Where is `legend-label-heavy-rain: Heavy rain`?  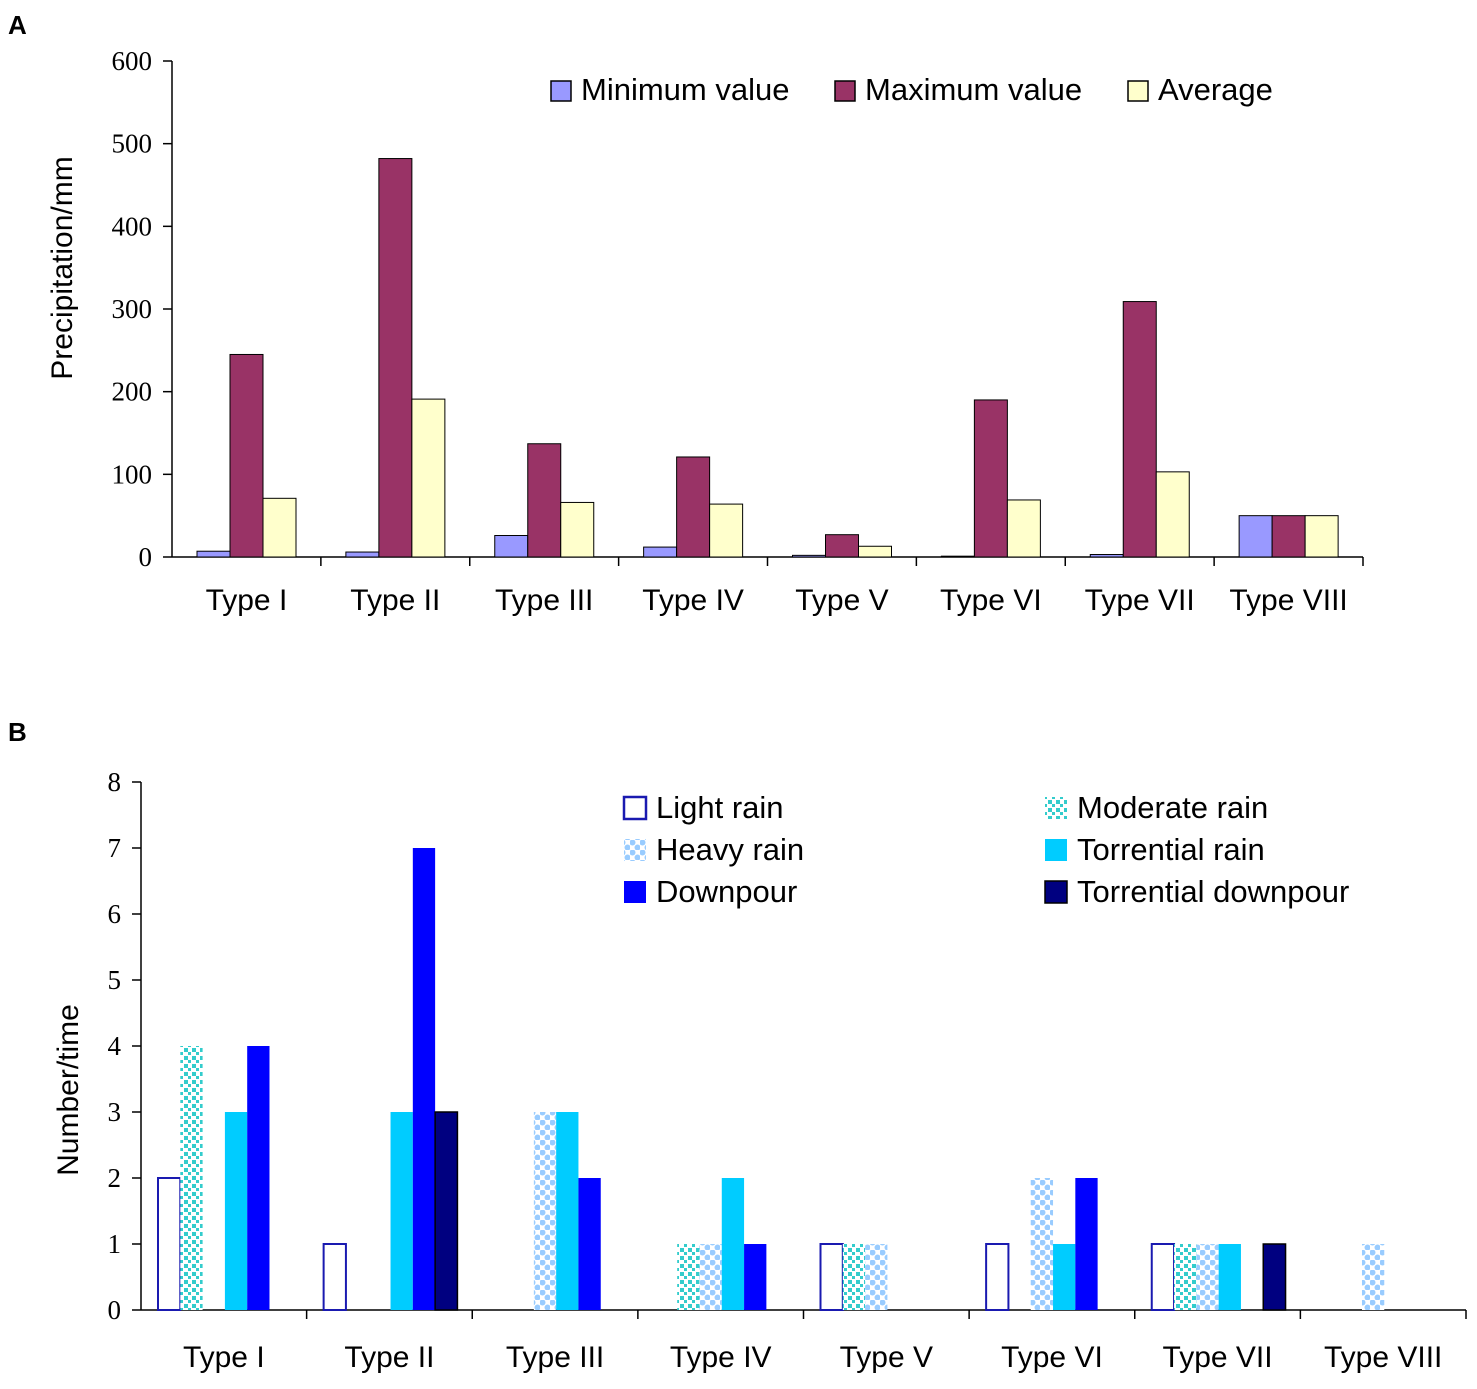
legend-label-heavy-rain: Heavy rain is located at coordinates (730, 849).